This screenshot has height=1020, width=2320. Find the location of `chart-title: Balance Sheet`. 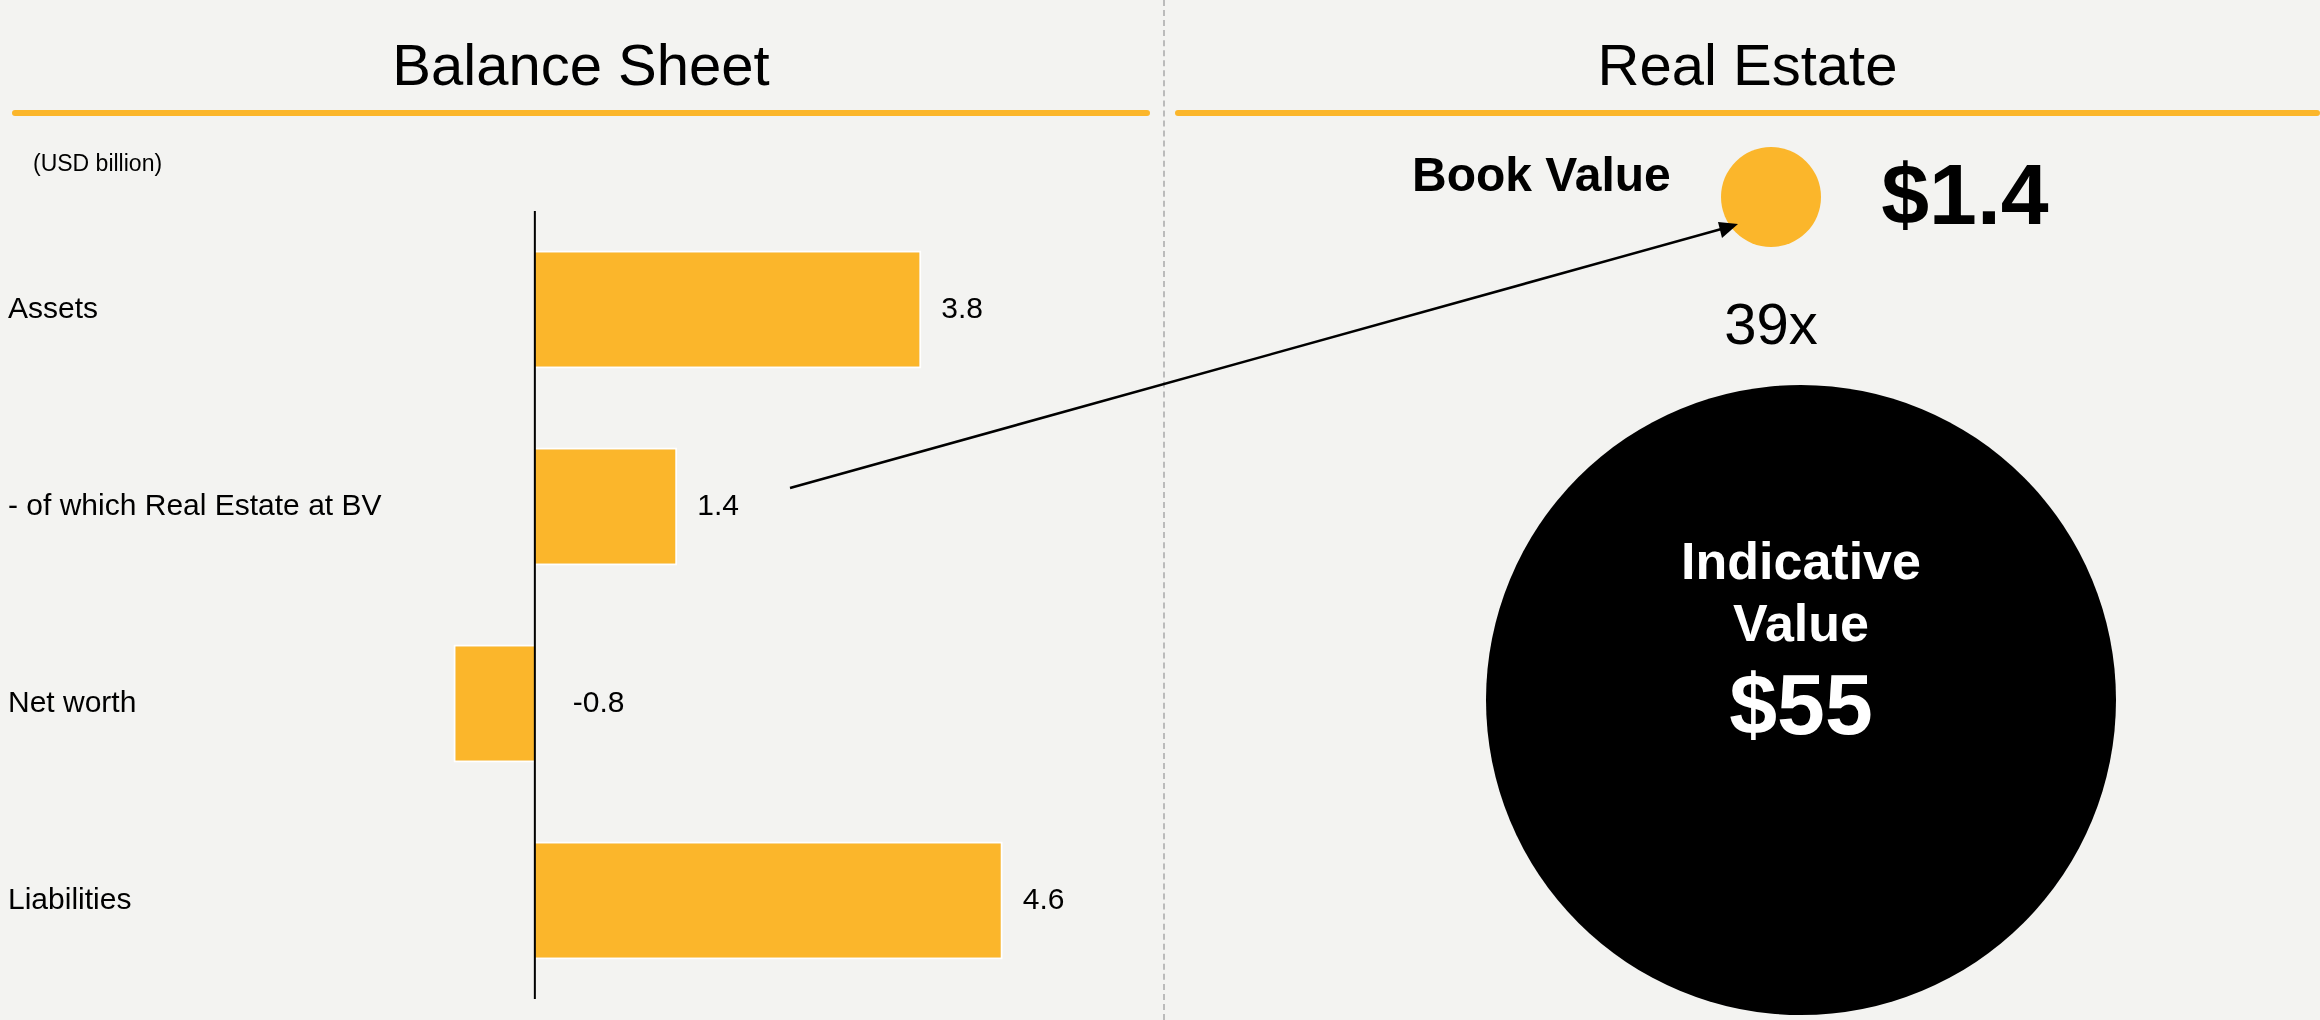

chart-title: Balance Sheet is located at coordinates (581, 65).